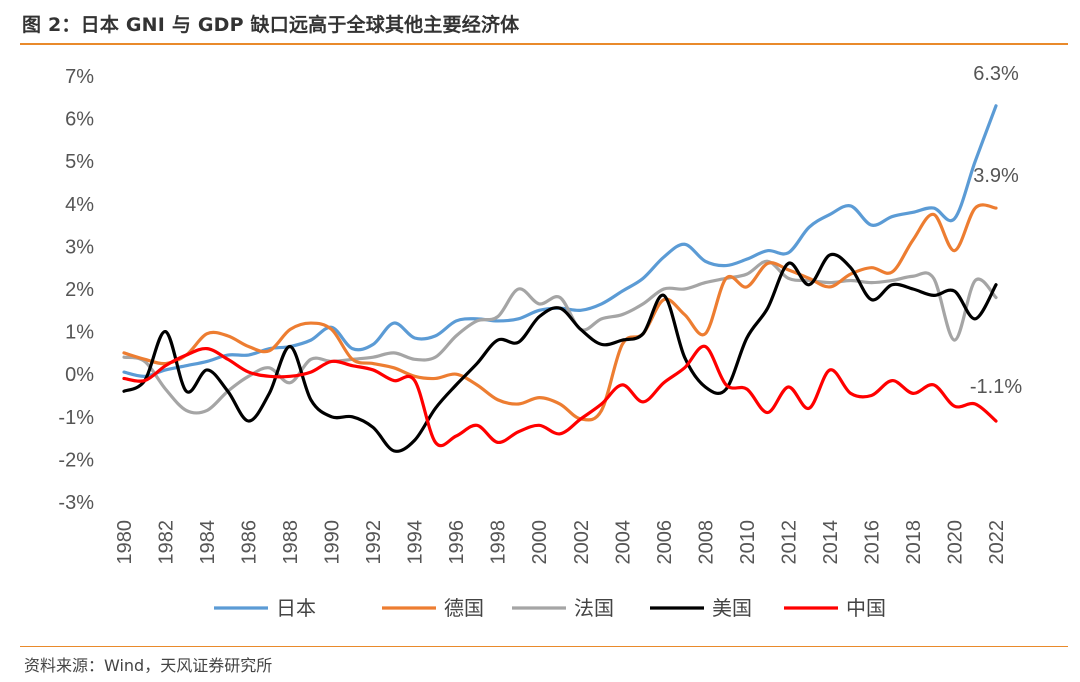 The image size is (1080, 682). Describe the element at coordinates (550, 608) in the screenshot. I see `legend: 日本 德国 法国 美国 中国` at that location.